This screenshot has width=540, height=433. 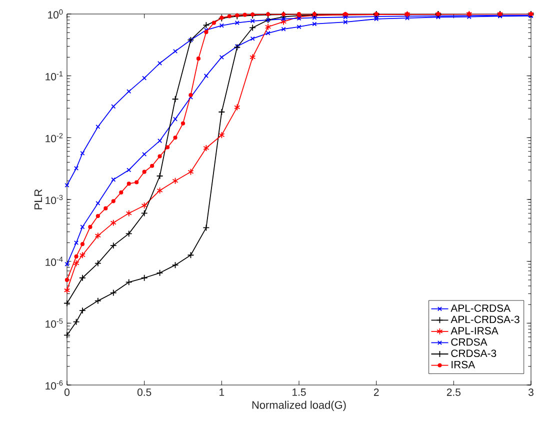 I want to click on x-axis-title: Normalized load(G), so click(x=299, y=405).